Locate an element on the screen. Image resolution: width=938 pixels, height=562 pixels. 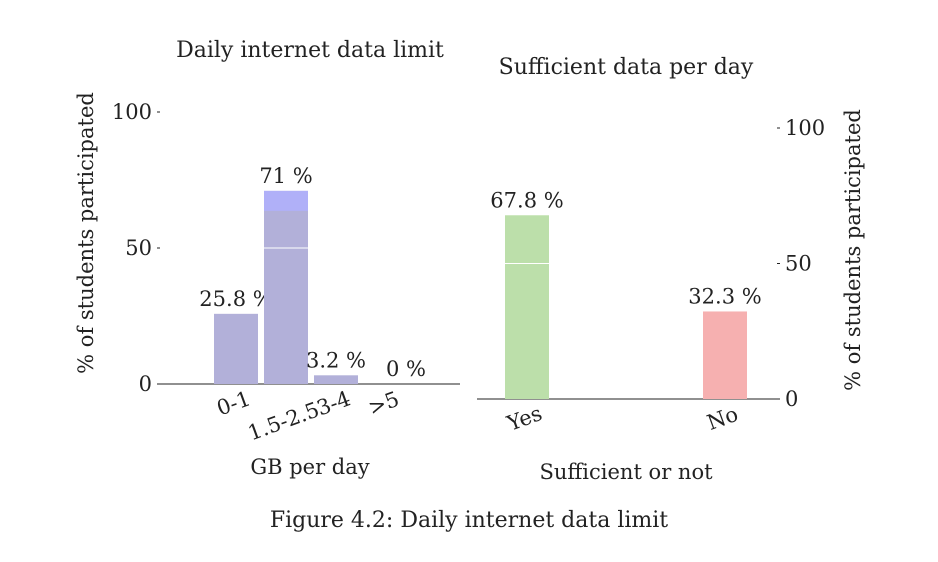
chart2-y-tick-label: 0 is located at coordinates (791, 399).